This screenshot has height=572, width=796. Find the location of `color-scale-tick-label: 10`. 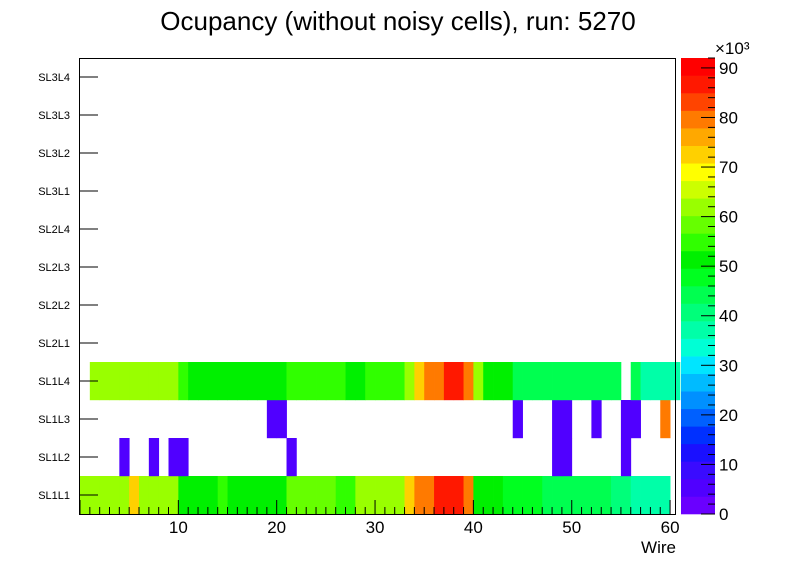

color-scale-tick-label: 10 is located at coordinates (728, 464).